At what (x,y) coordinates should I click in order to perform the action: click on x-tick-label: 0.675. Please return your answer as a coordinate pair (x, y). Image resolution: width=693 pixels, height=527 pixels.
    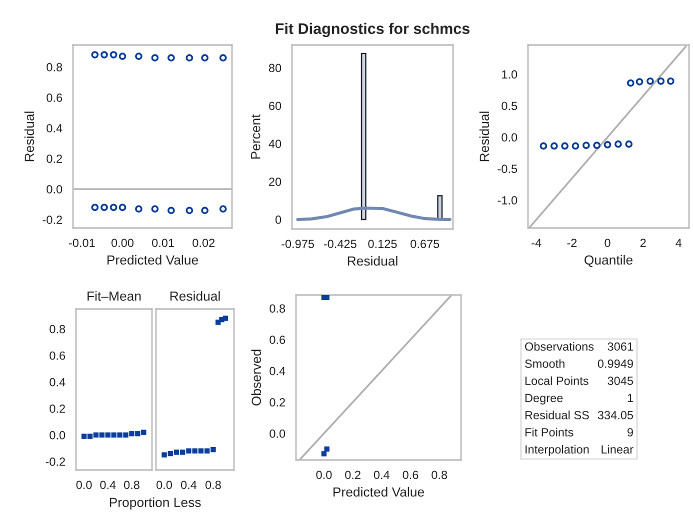
    Looking at the image, I should click on (425, 244).